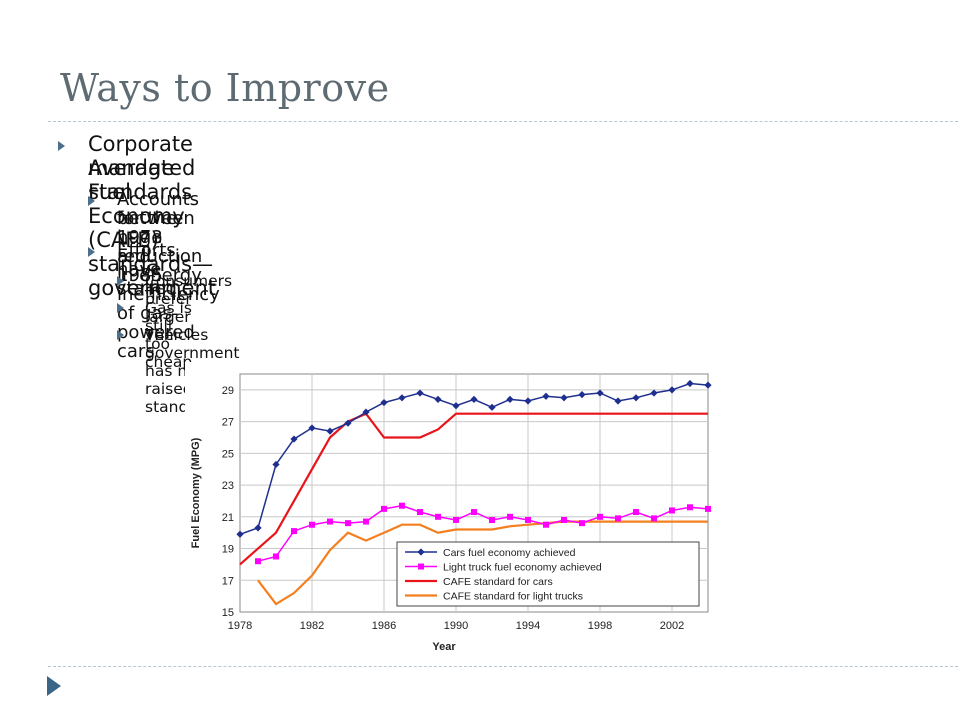 Image resolution: width=960 pixels, height=720 pixels. I want to click on x-axis-label: Year, so click(444, 647).